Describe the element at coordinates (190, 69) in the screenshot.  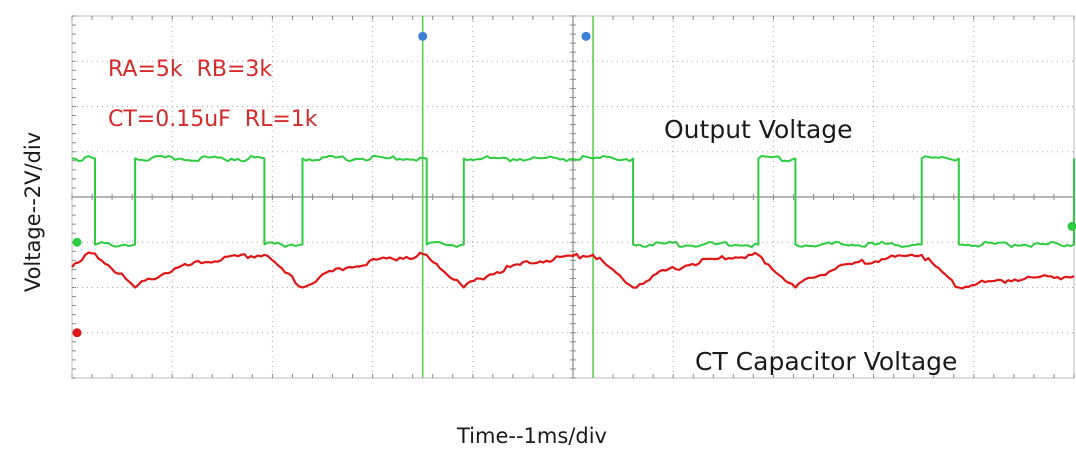
I see `params-line1: RA=5k RB=3k` at that location.